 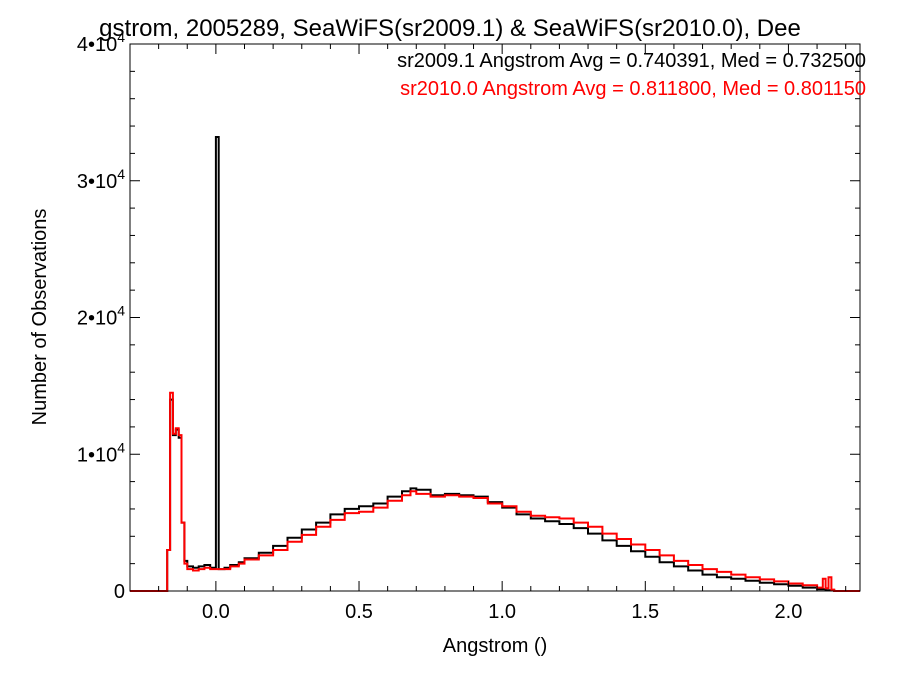 I want to click on x-tick-label-2: 1.0, so click(x=502, y=612).